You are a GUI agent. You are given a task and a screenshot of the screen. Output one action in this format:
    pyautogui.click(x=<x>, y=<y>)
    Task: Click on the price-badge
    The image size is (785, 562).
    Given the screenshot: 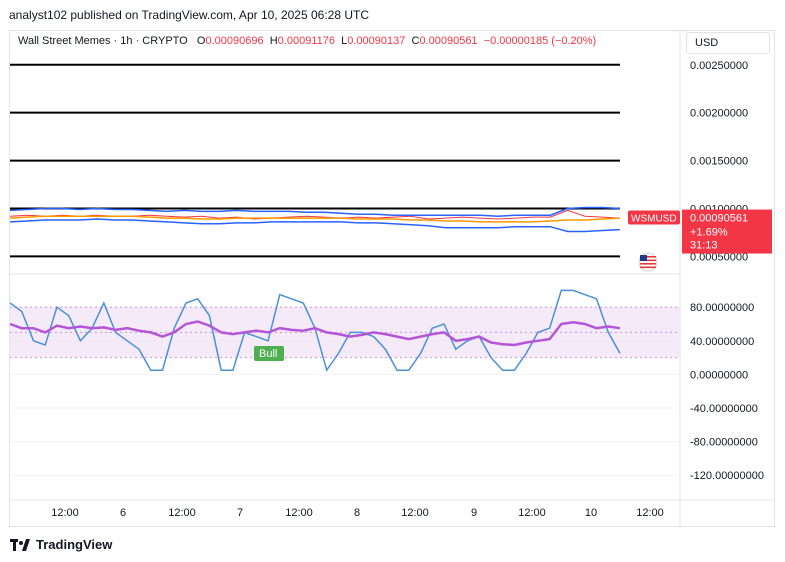 What is the action you would take?
    pyautogui.click(x=727, y=231)
    